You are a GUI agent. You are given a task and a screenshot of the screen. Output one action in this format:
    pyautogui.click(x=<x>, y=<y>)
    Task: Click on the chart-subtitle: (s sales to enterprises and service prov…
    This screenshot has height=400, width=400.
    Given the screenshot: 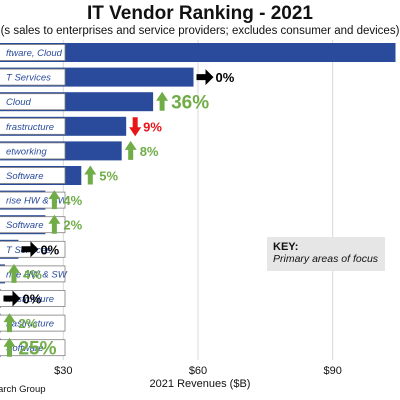 What is the action you would take?
    pyautogui.click(x=200, y=31)
    